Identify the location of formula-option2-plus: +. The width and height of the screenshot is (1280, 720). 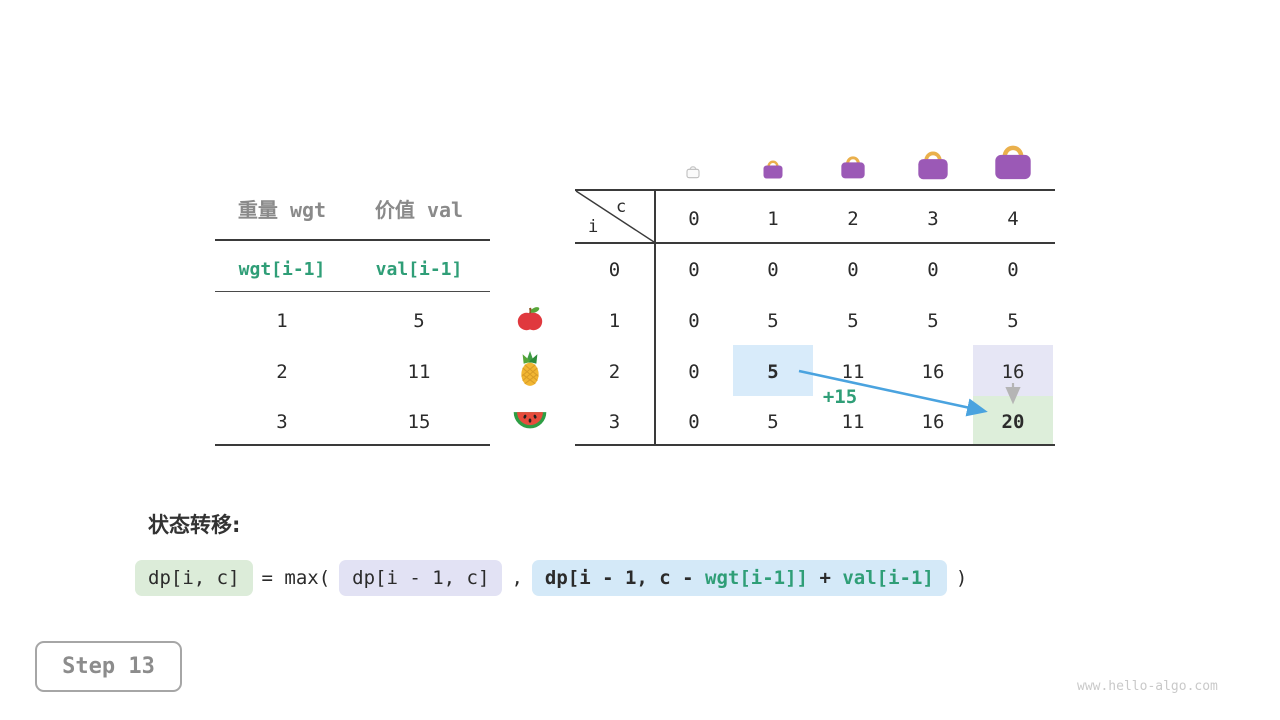
(825, 578).